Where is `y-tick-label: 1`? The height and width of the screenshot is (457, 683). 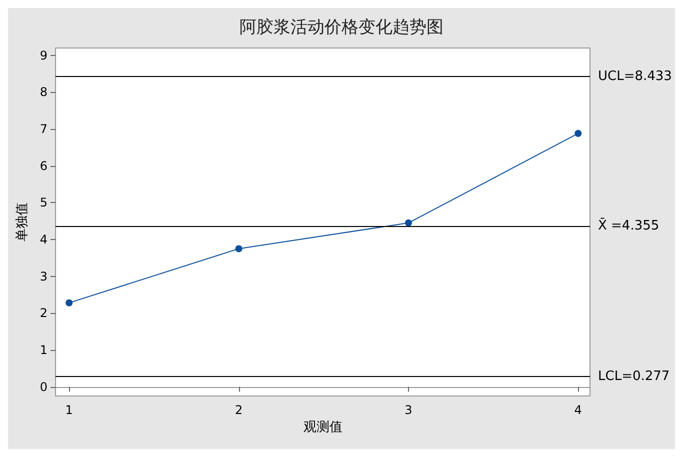
y-tick-label: 1 is located at coordinates (44, 349).